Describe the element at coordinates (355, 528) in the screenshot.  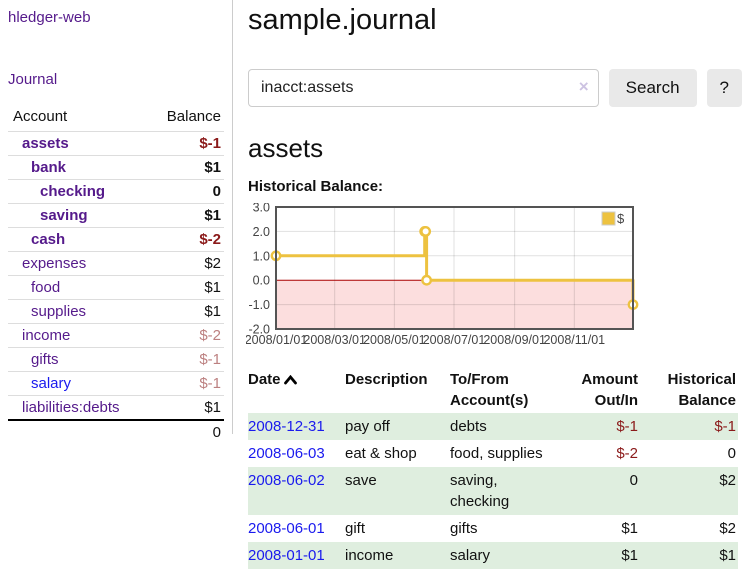
I see `register-cell-description: gift` at that location.